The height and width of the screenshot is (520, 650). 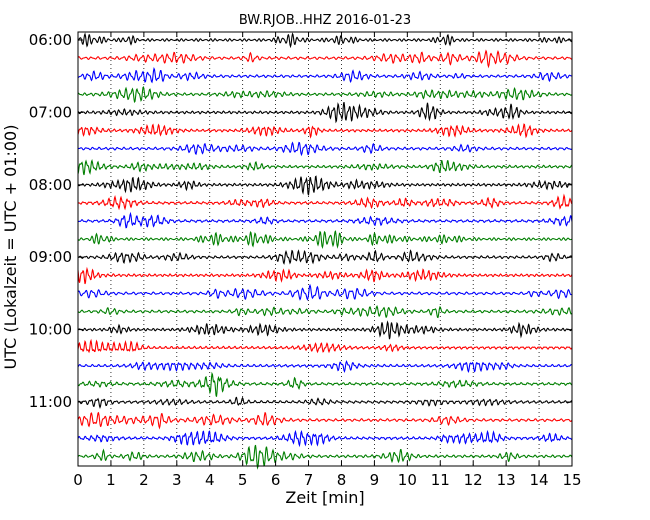 What do you see at coordinates (309, 480) in the screenshot?
I see `x-tick-label: 7` at bounding box center [309, 480].